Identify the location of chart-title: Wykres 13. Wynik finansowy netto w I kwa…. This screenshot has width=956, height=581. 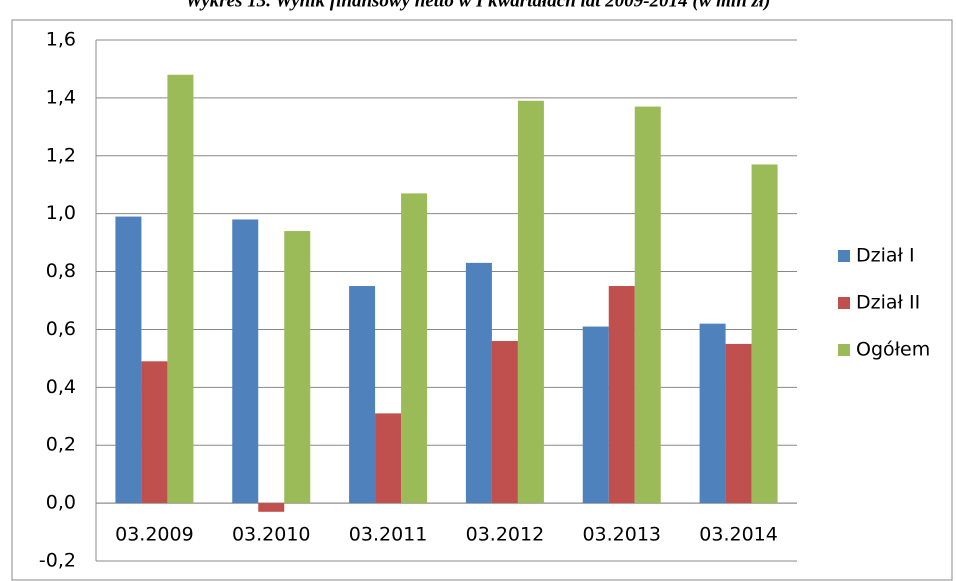
(477, 5).